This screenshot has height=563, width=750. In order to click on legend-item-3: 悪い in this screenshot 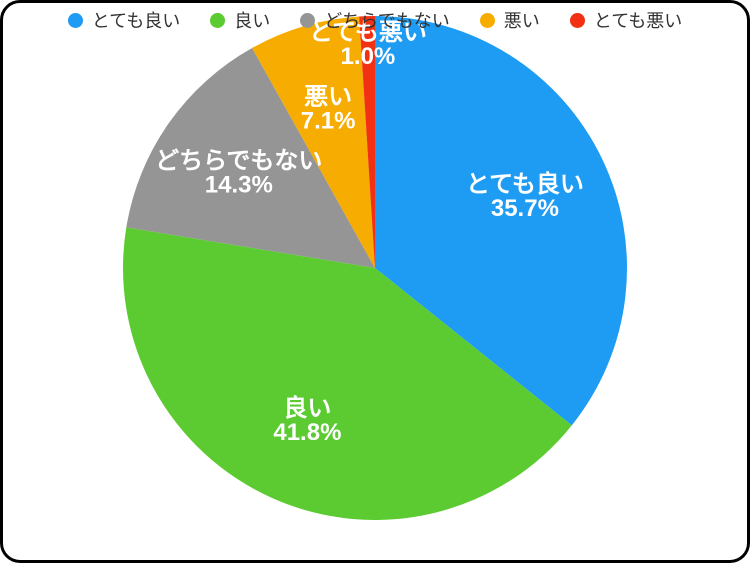, I will do `click(509, 20)`.